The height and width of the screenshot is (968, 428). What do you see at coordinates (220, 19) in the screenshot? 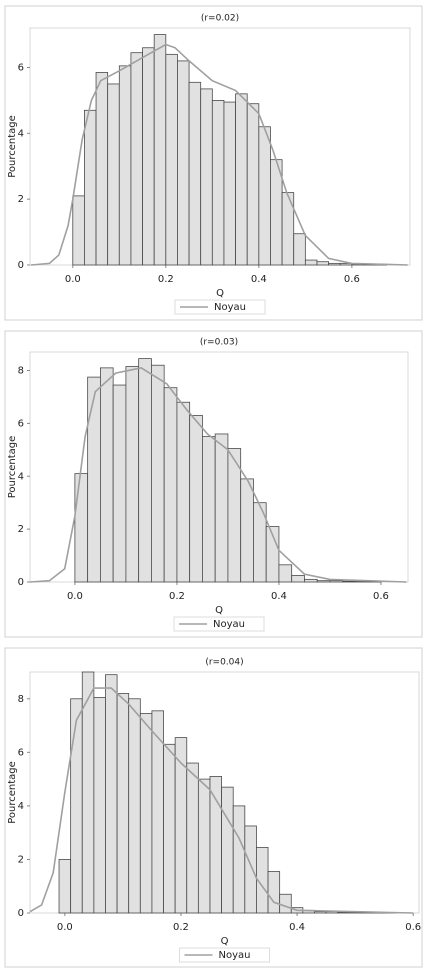
I see `chart-title: (r=0.02)` at bounding box center [220, 19].